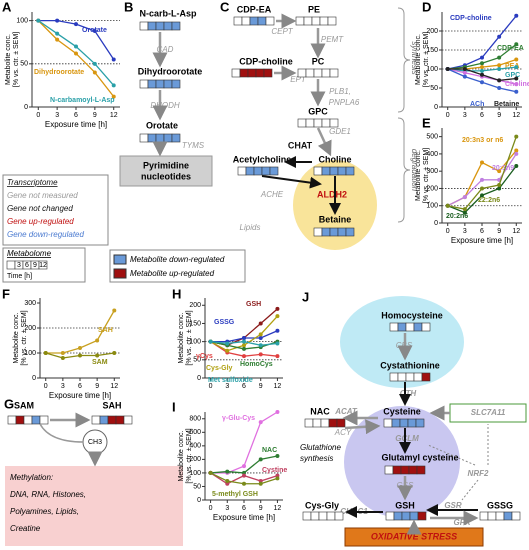 Image resolution: width=529 pixels, height=550 pixels. I want to click on label: 500, so click(432, 136).